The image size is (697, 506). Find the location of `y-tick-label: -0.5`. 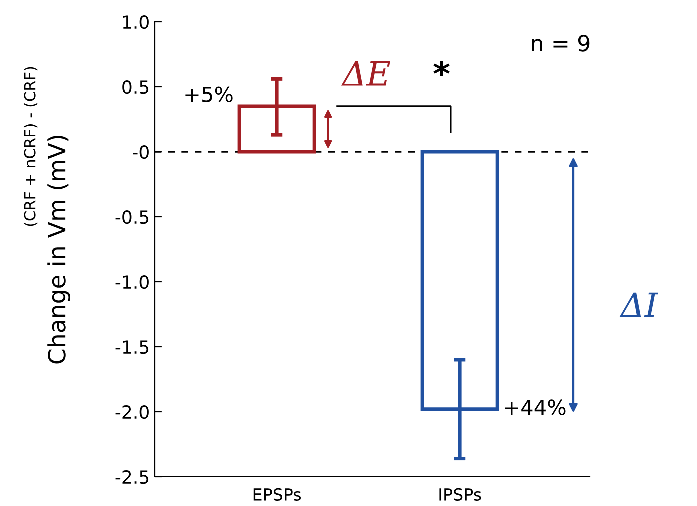

y-tick-label: -0.5 is located at coordinates (132, 217).